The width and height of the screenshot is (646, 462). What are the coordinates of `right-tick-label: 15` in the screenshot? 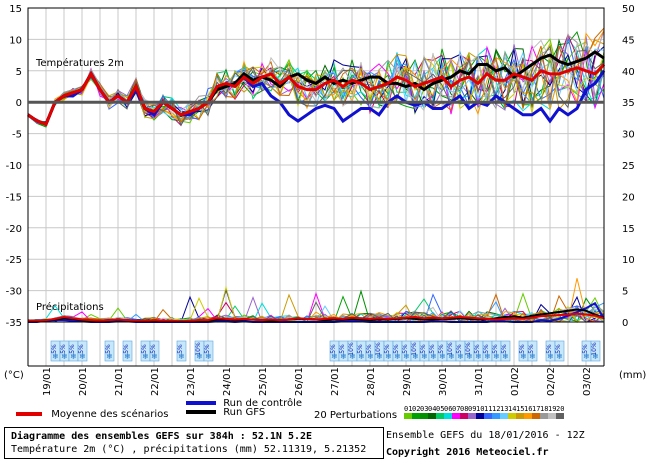 It's located at (628, 229).